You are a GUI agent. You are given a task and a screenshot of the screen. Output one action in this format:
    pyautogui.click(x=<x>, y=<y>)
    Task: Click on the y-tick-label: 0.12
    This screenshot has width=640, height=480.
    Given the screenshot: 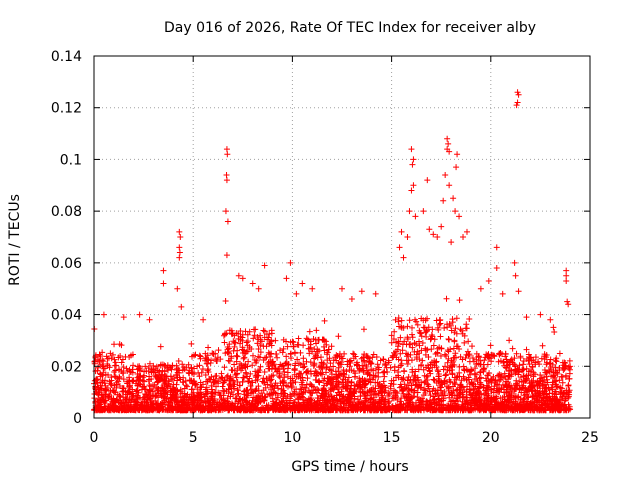 What is the action you would take?
    pyautogui.click(x=66, y=109)
    